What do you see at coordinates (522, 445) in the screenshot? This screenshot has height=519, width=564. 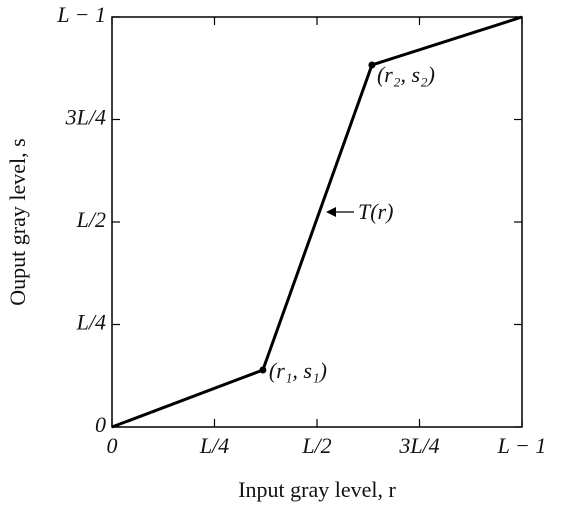 I see `x-tick-label: L − 1` at bounding box center [522, 445].